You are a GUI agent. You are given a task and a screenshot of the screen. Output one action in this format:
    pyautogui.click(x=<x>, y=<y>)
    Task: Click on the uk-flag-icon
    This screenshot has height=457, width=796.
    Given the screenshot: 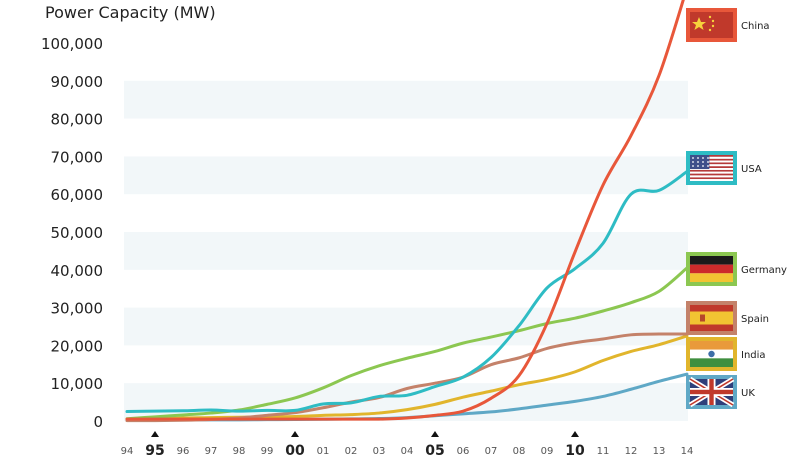 What is the action you would take?
    pyautogui.click(x=711, y=392)
    